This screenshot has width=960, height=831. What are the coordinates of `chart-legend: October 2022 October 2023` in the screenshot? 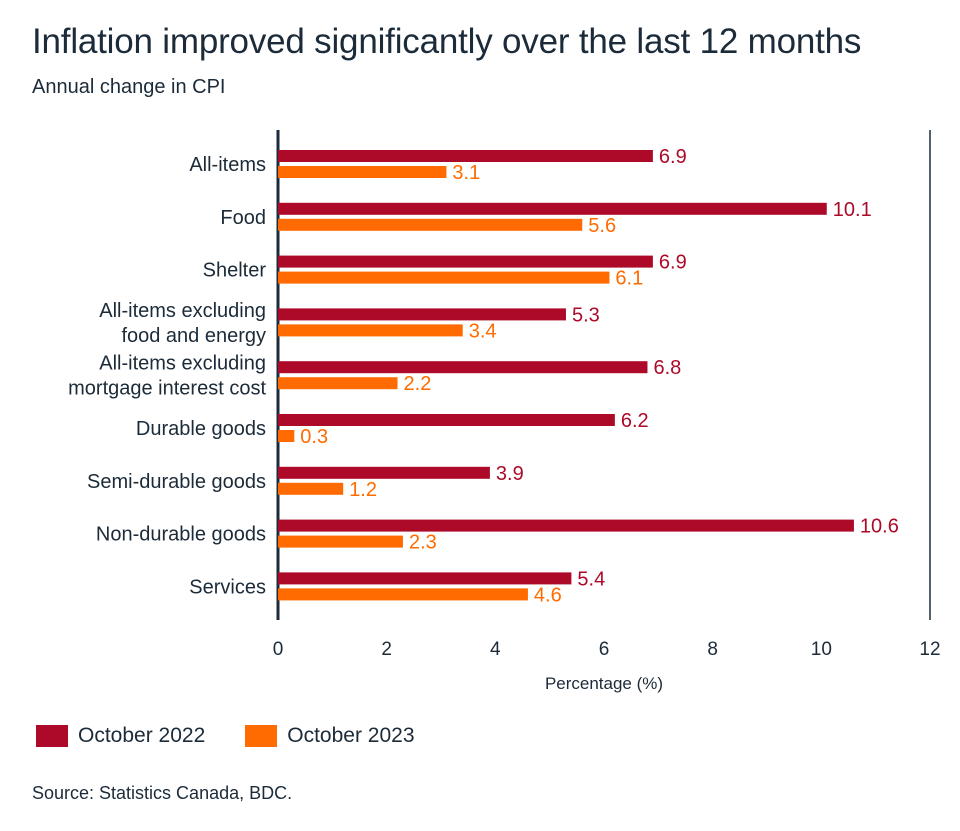 It's located at (245, 736).